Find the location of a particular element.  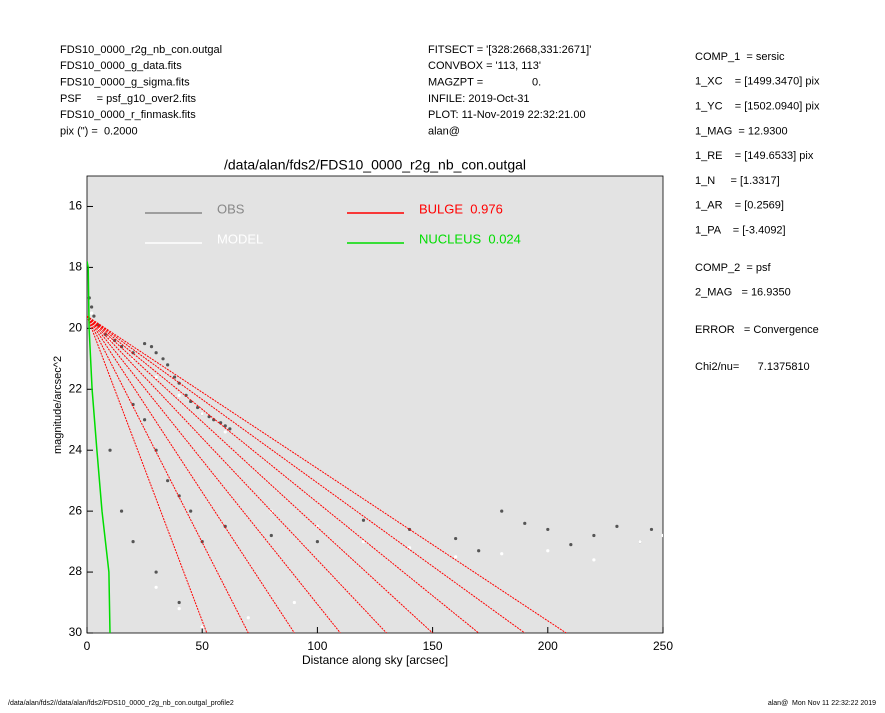

x-tick-label: 0 is located at coordinates (87, 646).